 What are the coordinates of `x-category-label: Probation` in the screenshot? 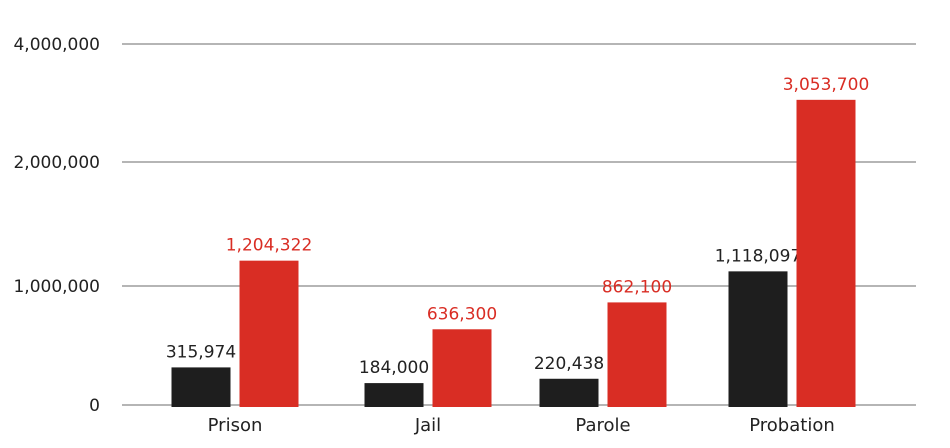 It's located at (792, 425).